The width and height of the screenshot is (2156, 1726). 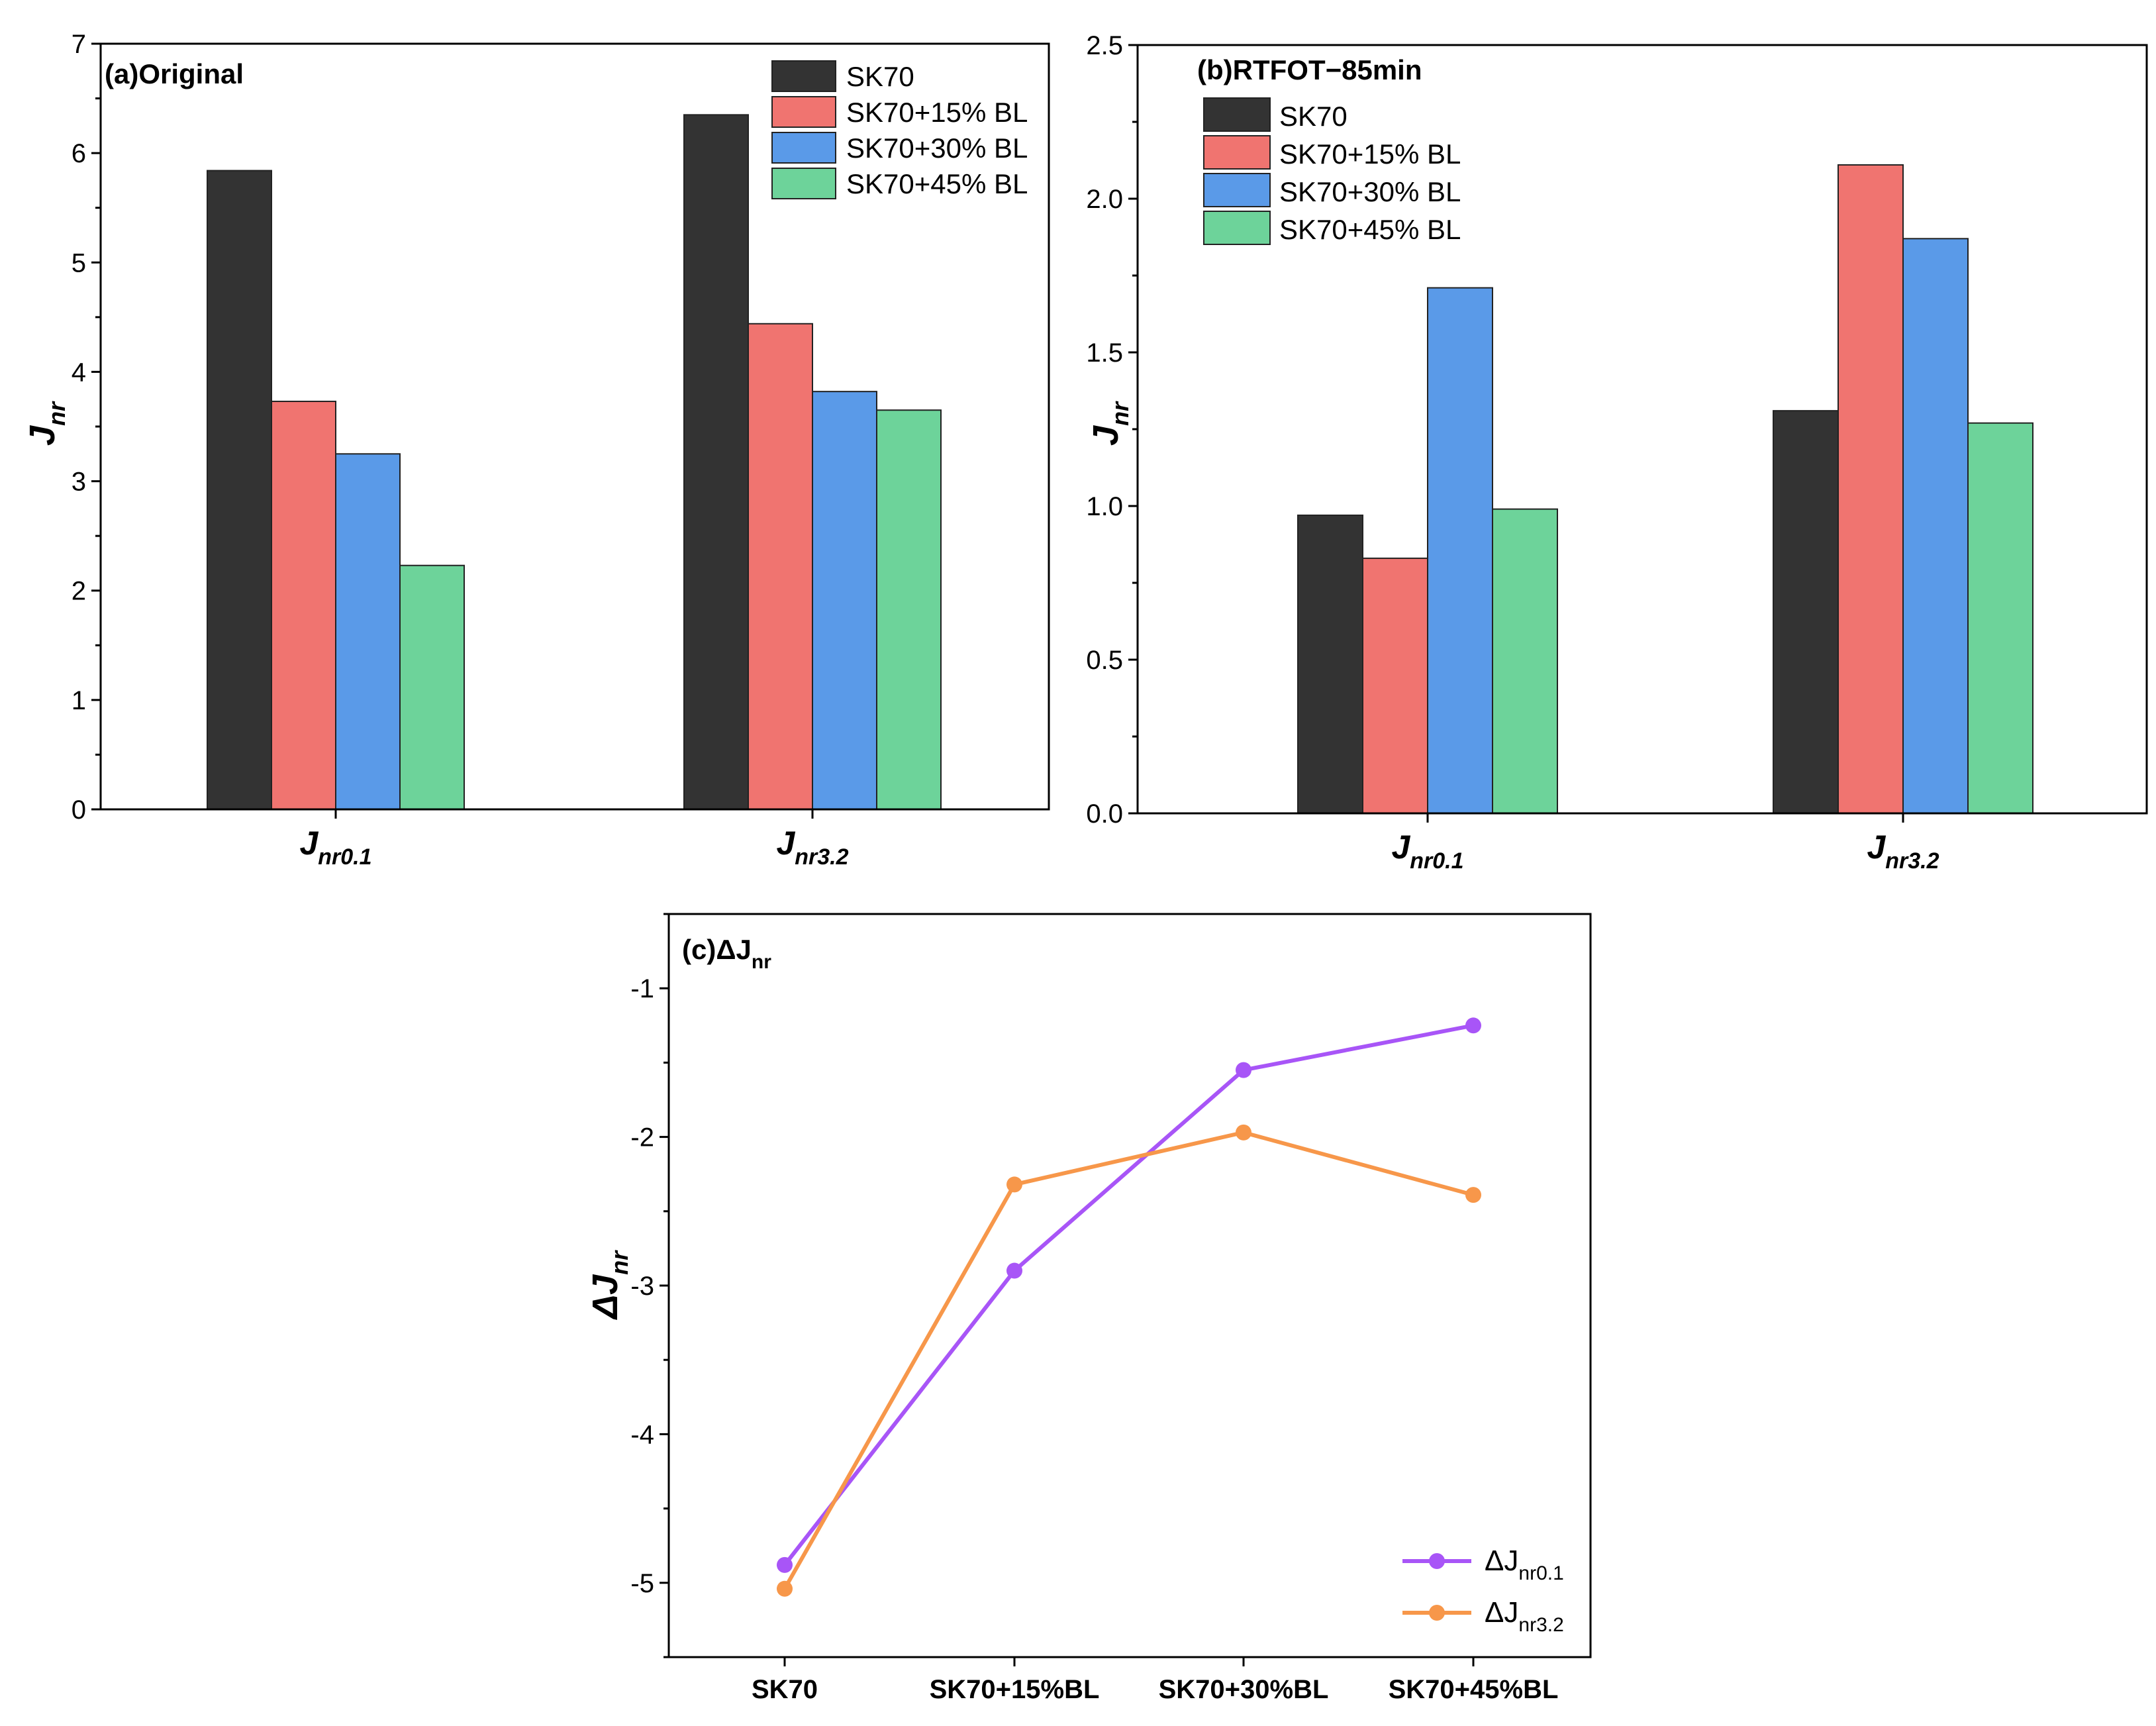 I want to click on bar-a-s2-c1, so click(x=844, y=600).